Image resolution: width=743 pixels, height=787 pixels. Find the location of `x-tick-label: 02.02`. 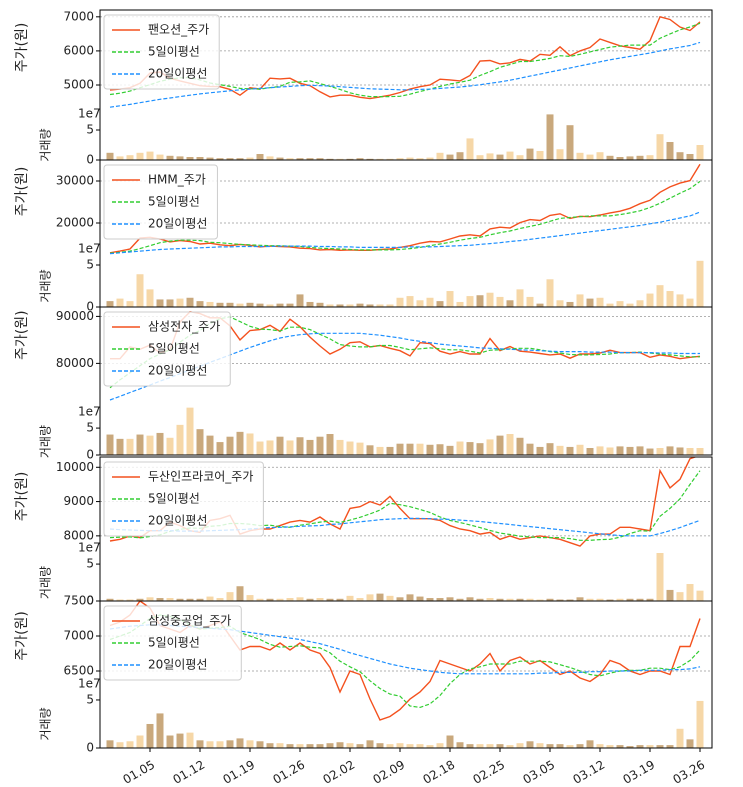

x-tick-label: 02.02 is located at coordinates (338, 772).